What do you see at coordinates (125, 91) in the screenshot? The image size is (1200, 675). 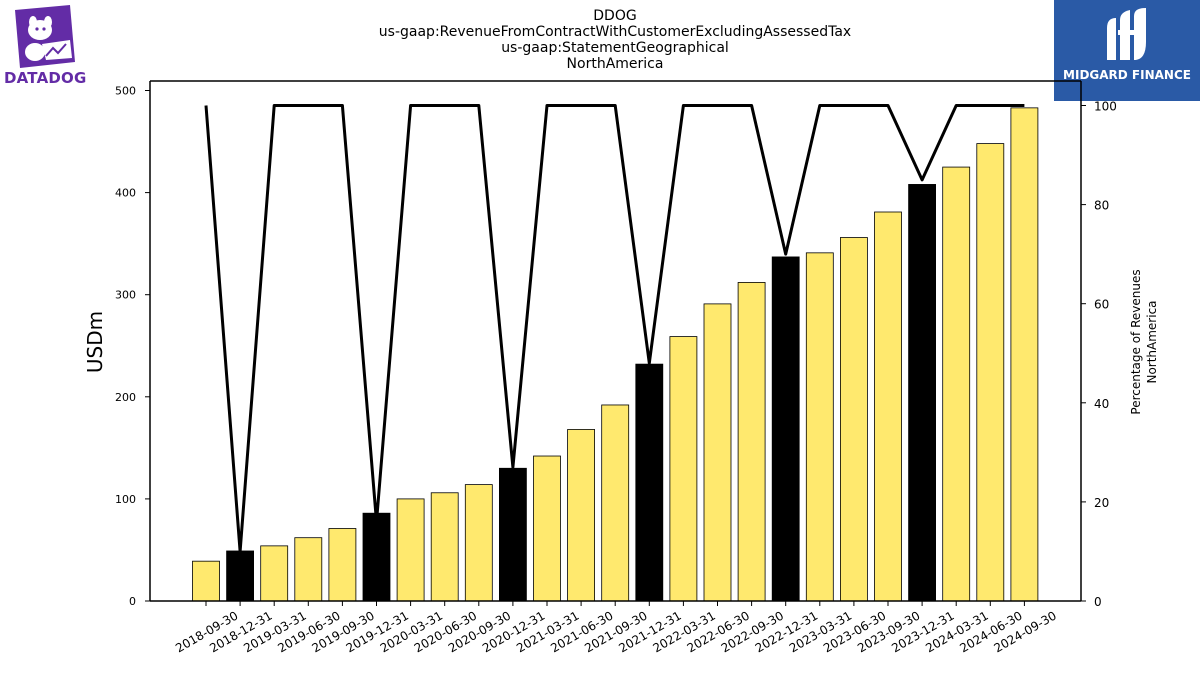 I see `y-tick-label: 500` at bounding box center [125, 91].